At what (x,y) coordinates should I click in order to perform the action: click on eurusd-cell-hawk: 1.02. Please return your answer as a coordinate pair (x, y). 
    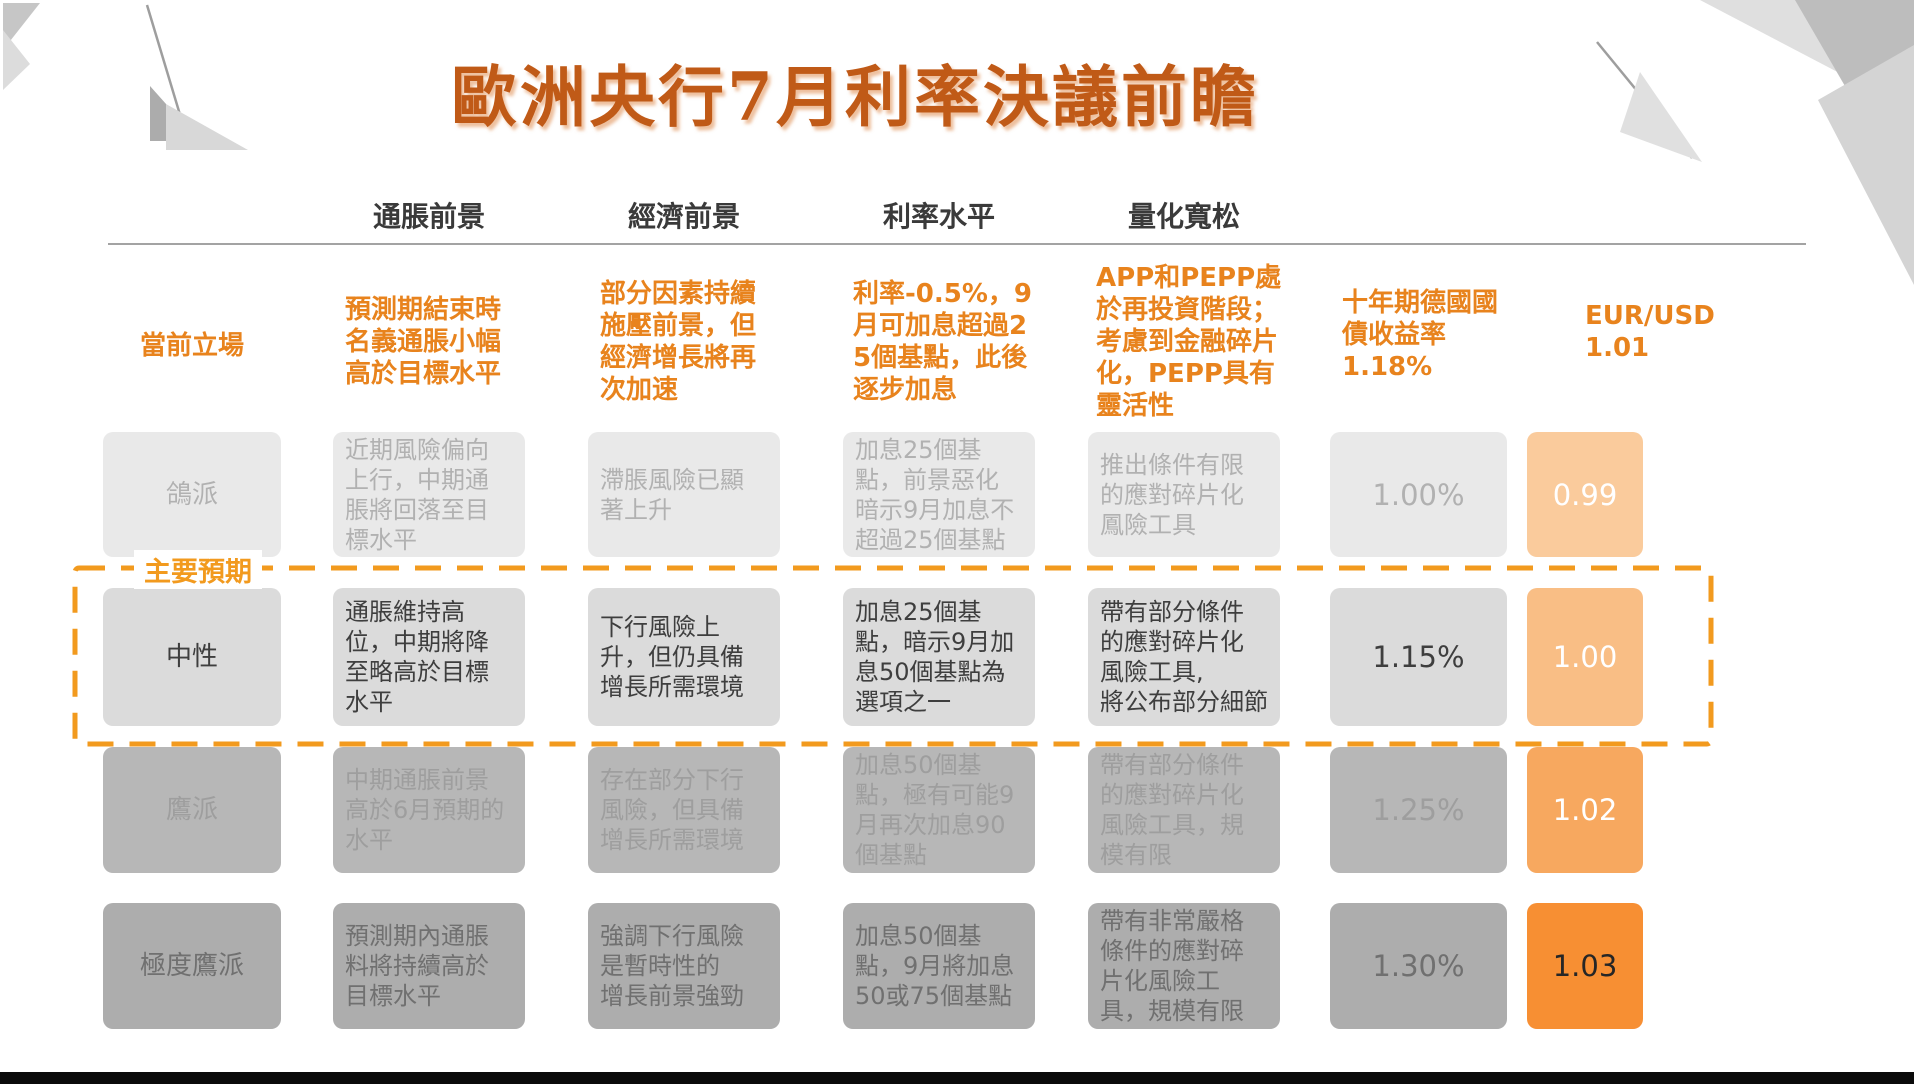
    Looking at the image, I should click on (1585, 810).